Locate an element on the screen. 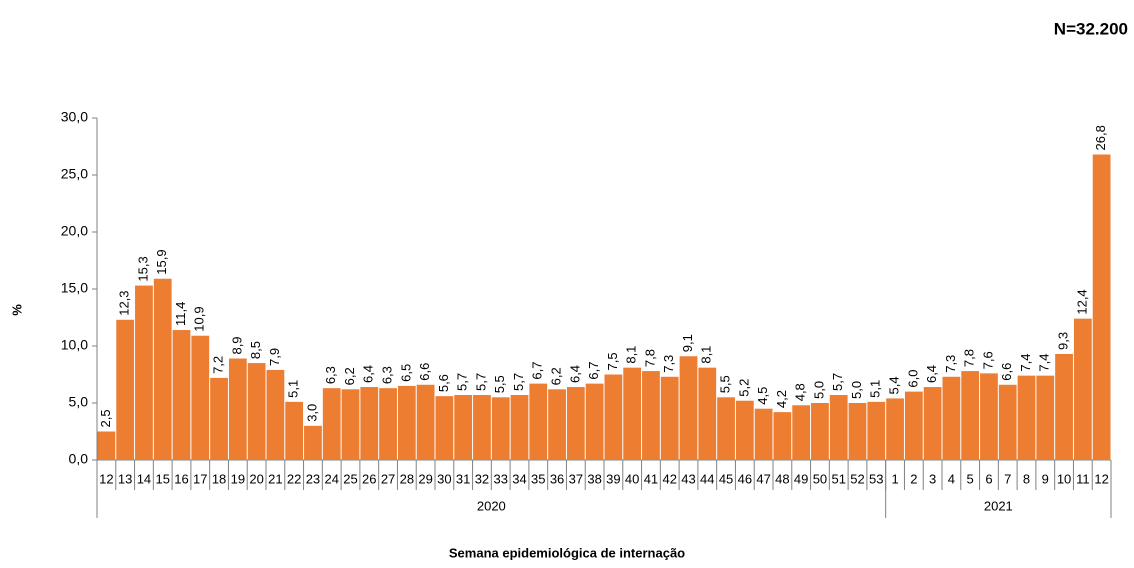 Image resolution: width=1134 pixels, height=568 pixels. data-label: 4,5 is located at coordinates (762, 396).